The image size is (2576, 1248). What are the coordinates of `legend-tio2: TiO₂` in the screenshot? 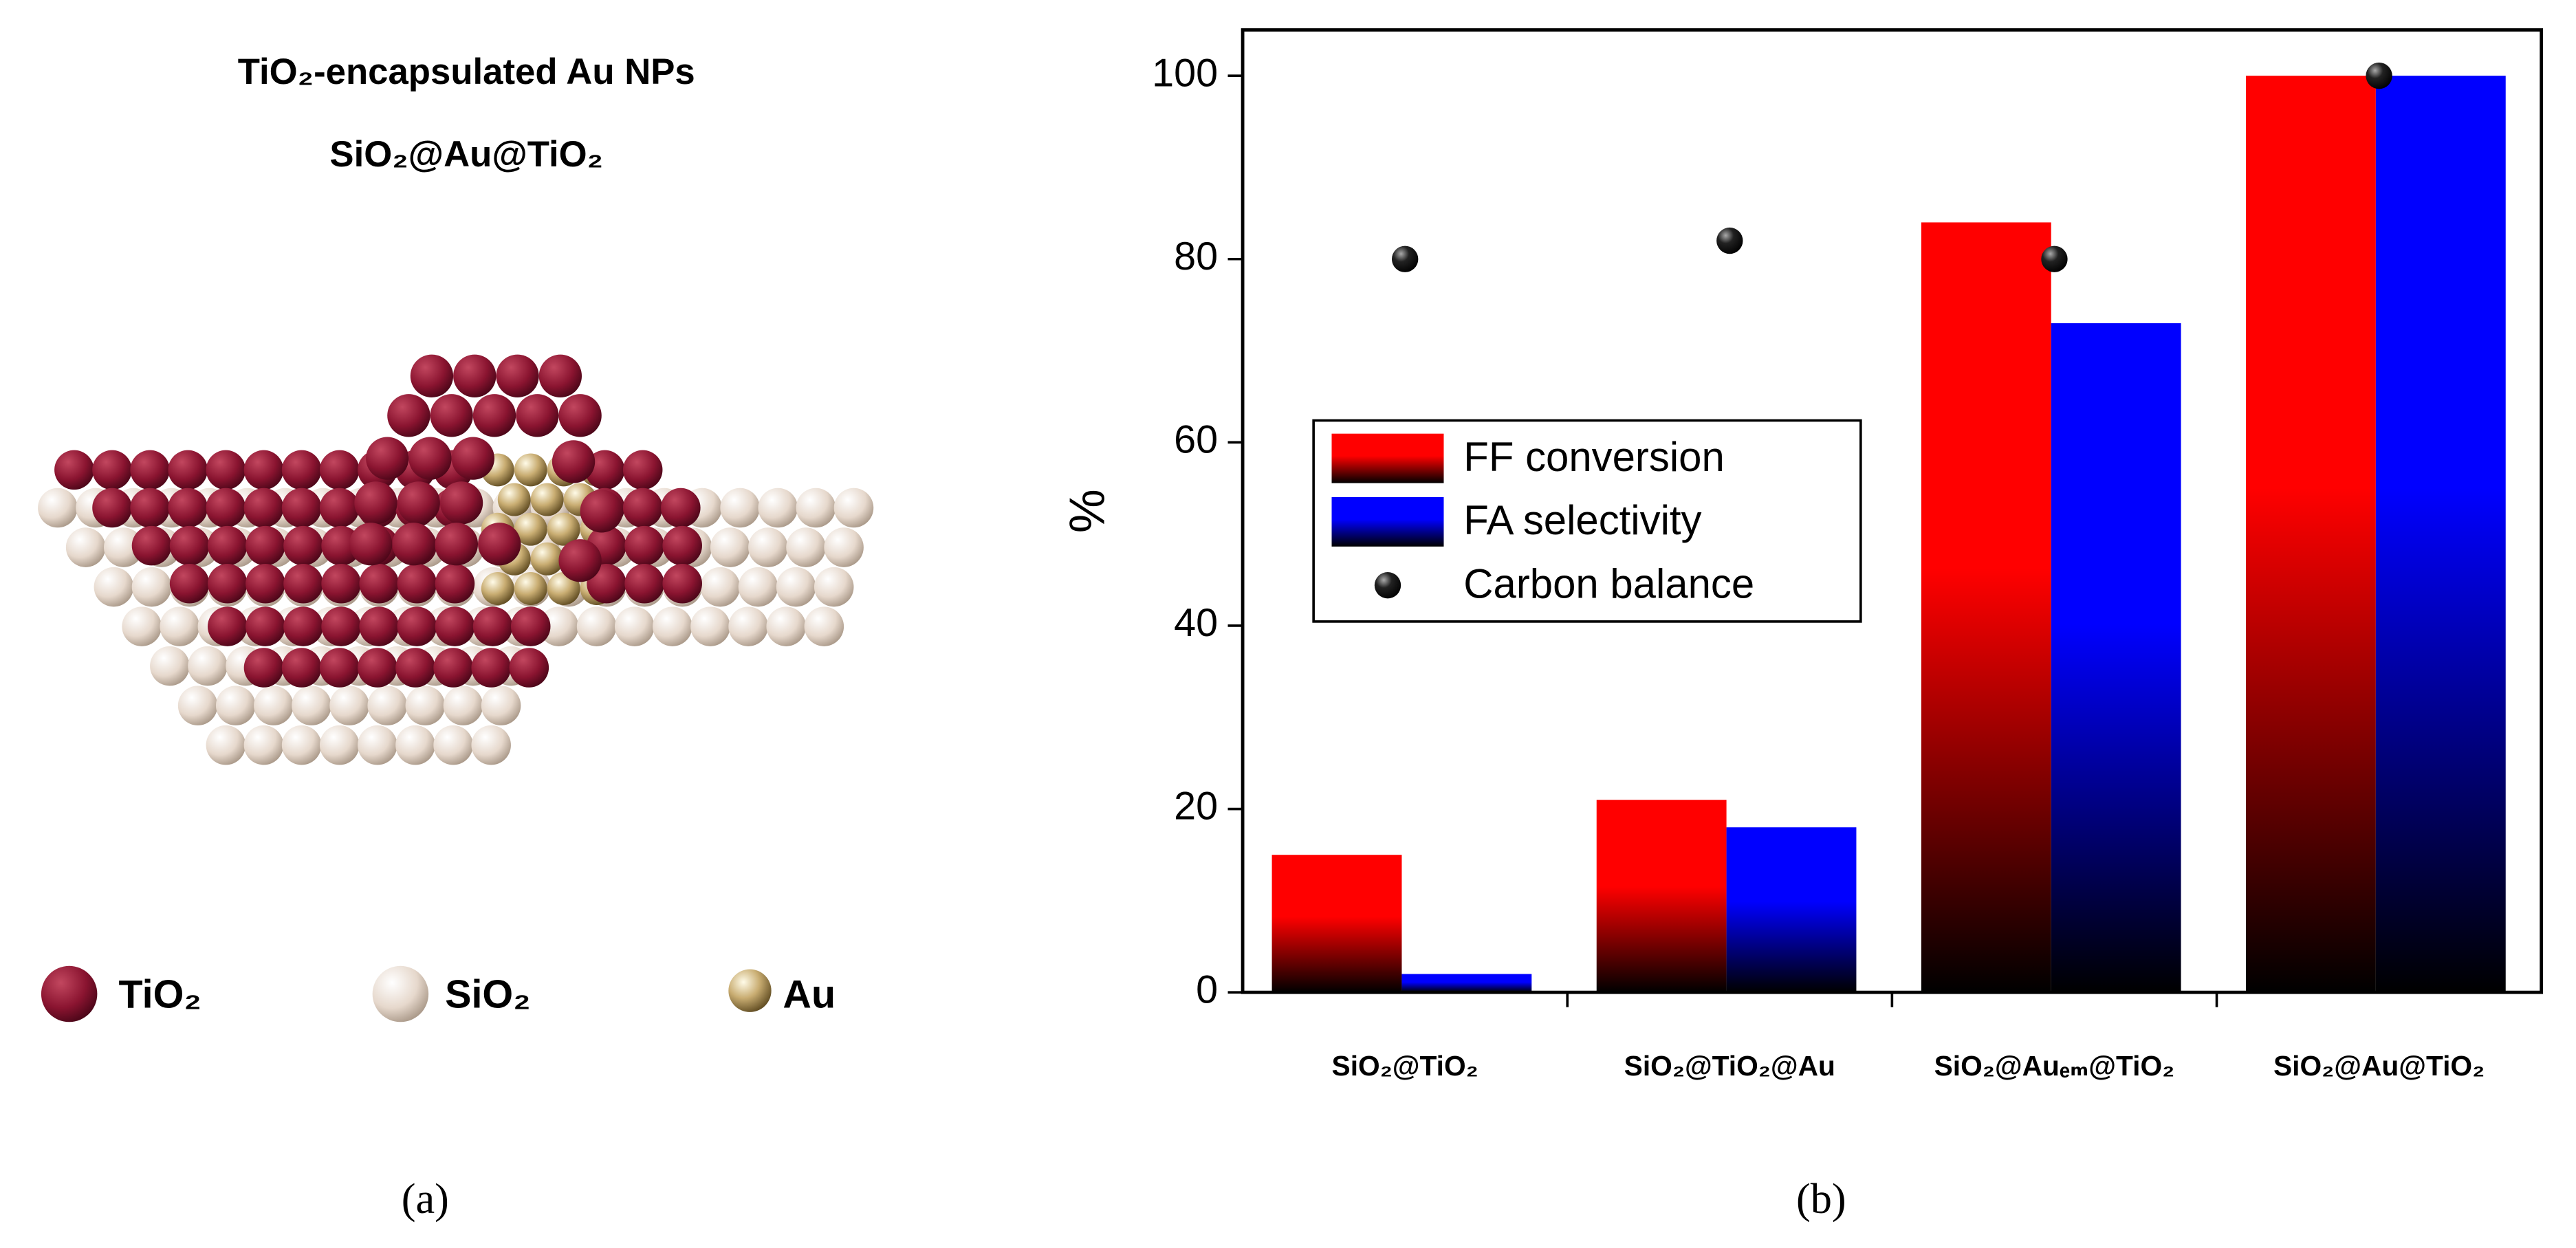 It's located at (160, 995).